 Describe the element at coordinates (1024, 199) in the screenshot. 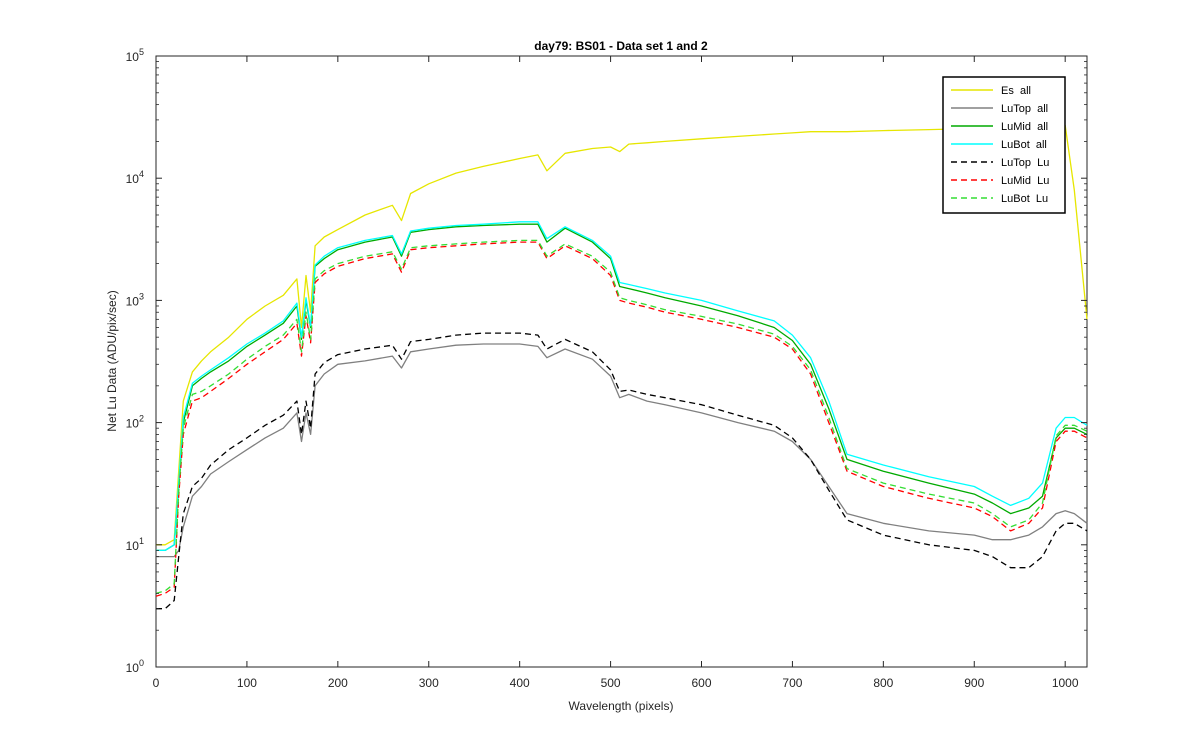

I see `legend-label: LuBot Lu` at that location.